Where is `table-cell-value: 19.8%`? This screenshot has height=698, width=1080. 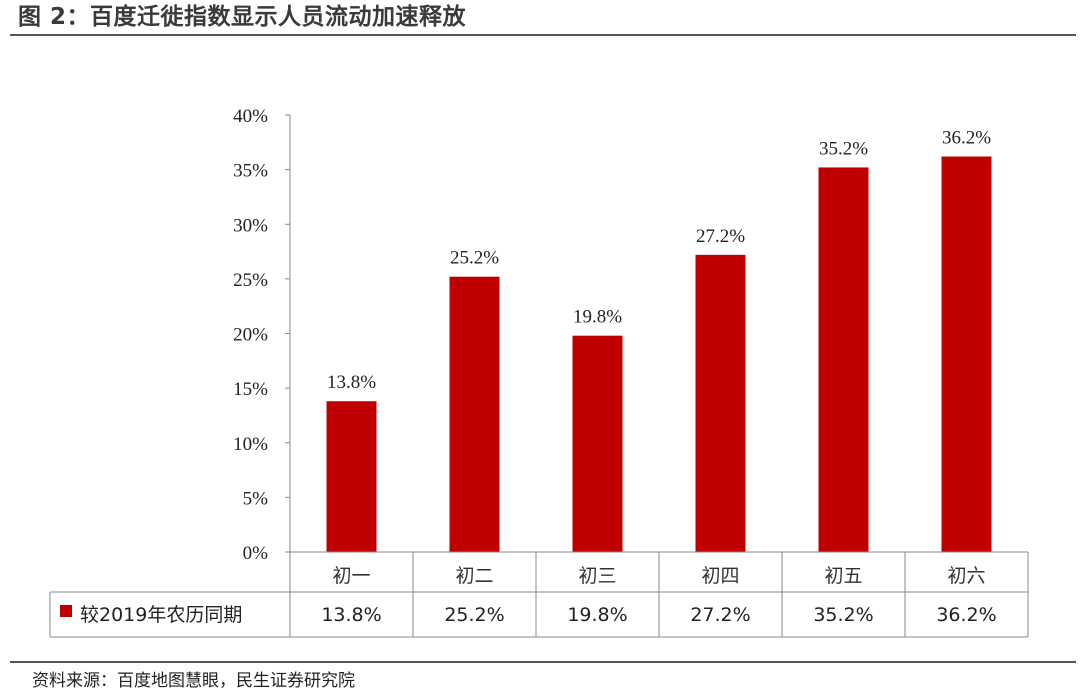 table-cell-value: 19.8% is located at coordinates (597, 615).